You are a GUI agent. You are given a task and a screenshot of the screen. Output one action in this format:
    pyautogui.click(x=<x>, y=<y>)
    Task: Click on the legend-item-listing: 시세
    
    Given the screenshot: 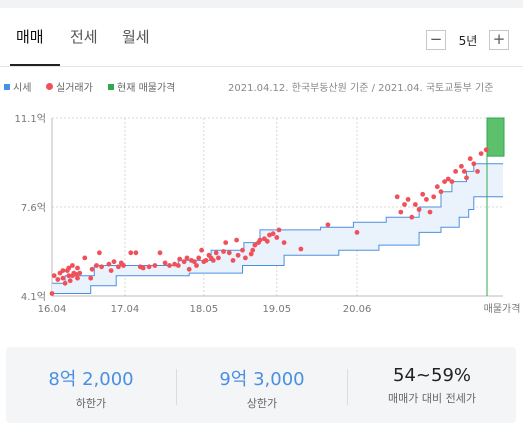 What is the action you would take?
    pyautogui.click(x=17, y=86)
    